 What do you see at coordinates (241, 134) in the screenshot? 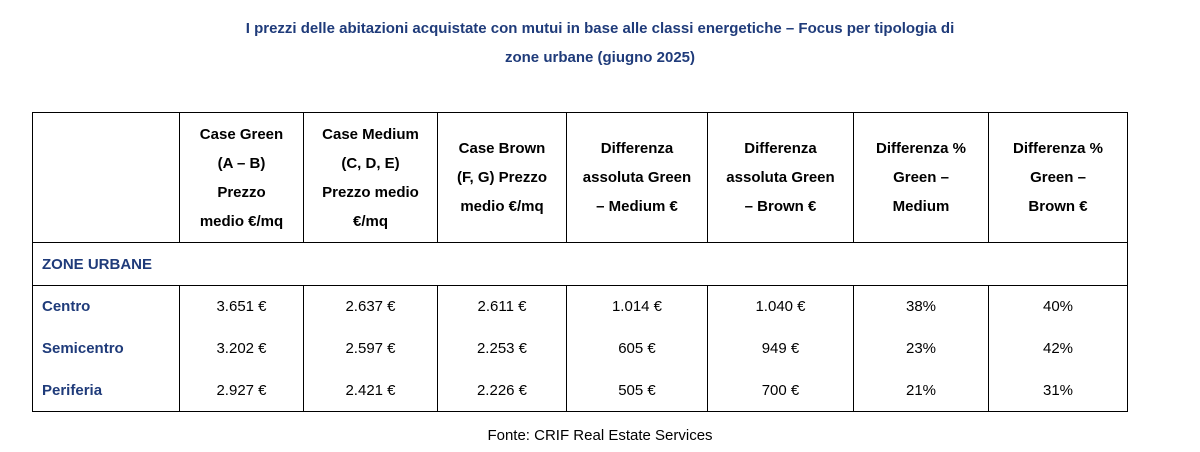
I see `column-header-line: Case Green` at bounding box center [241, 134].